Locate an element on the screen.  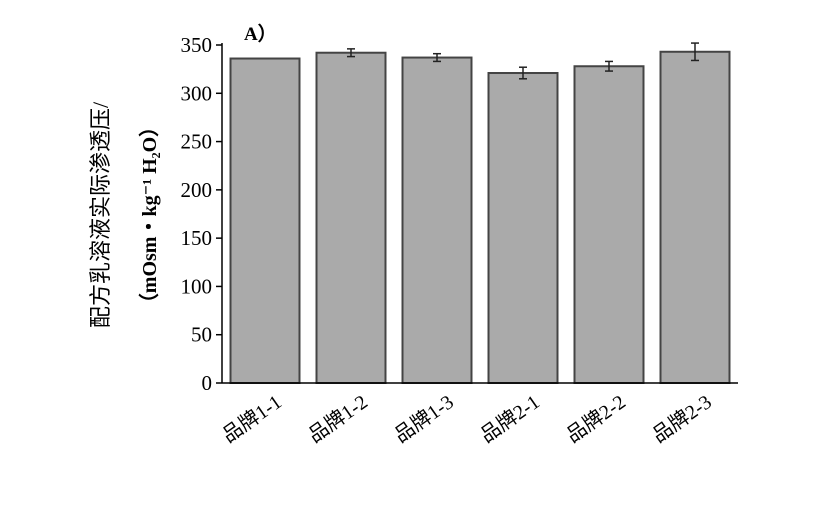
y-tick-label-300: 300 is located at coordinates (197, 93).